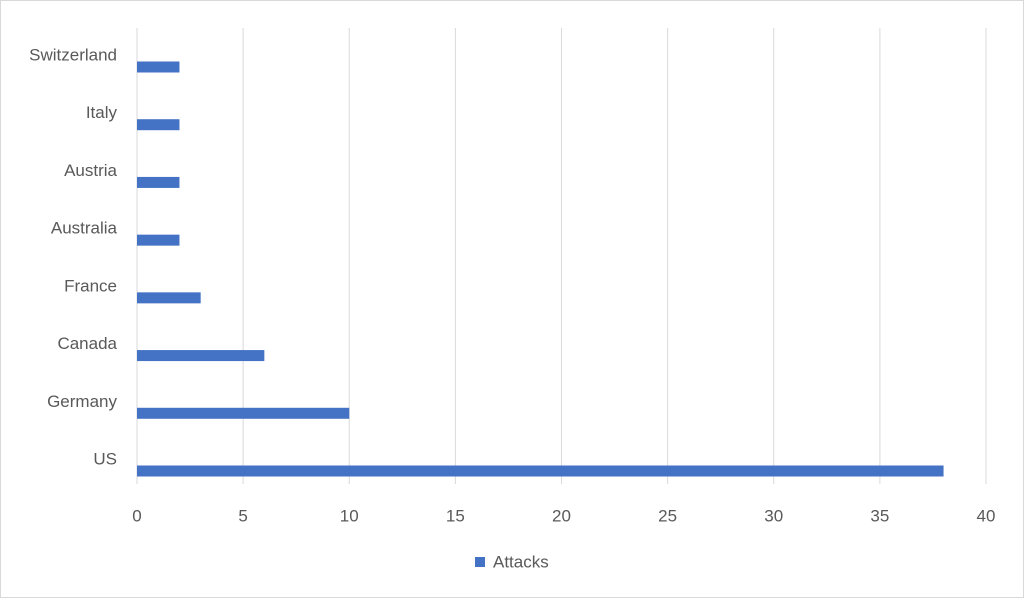 The image size is (1024, 598). What do you see at coordinates (105, 458) in the screenshot?
I see `y-tick-label: US` at bounding box center [105, 458].